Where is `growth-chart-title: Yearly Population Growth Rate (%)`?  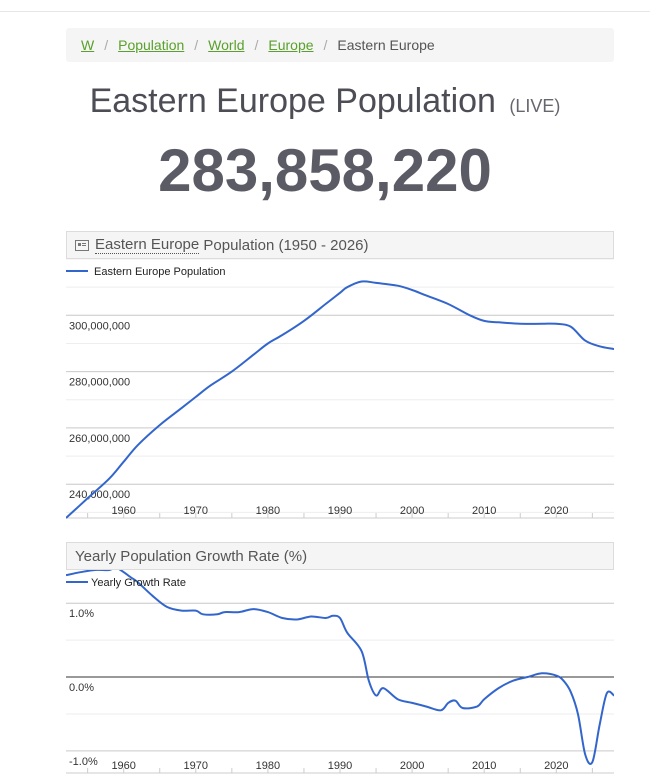
growth-chart-title: Yearly Population Growth Rate (%) is located at coordinates (191, 556).